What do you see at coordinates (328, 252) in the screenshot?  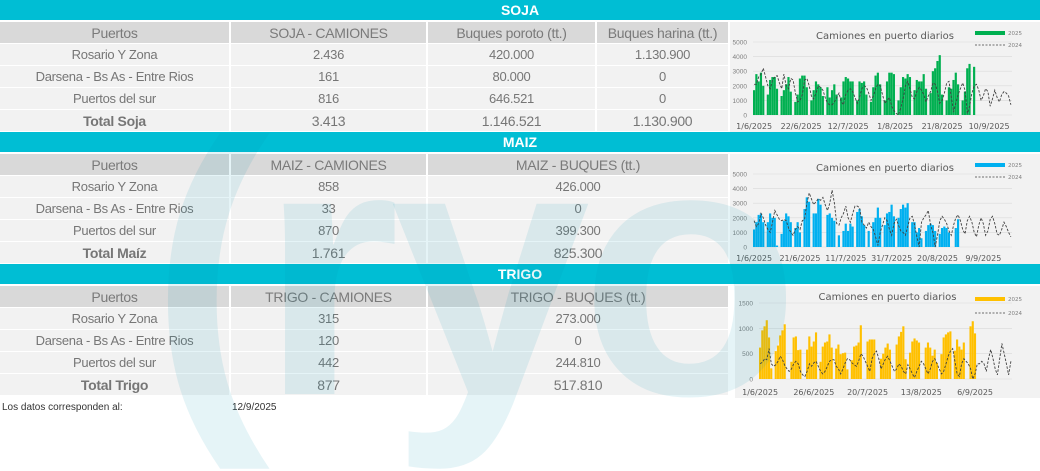 I see `cell: 1.761` at bounding box center [328, 252].